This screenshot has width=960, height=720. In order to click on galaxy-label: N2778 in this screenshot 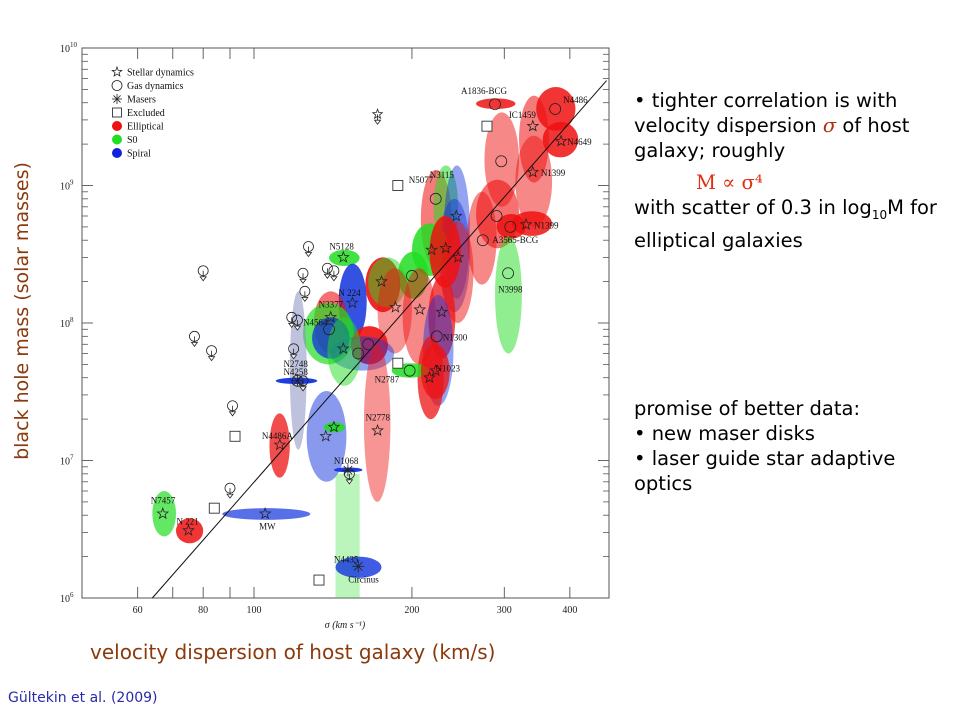, I will do `click(378, 418)`.